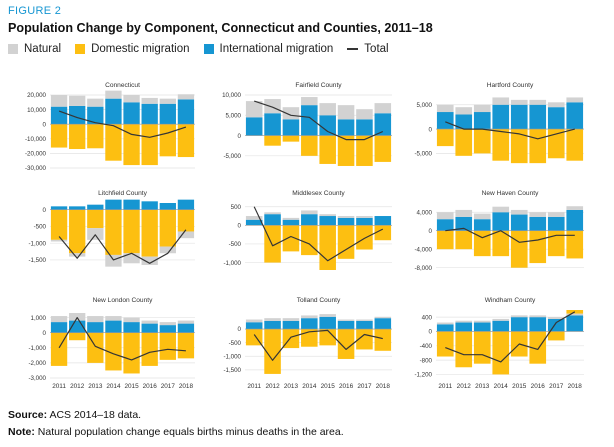  I want to click on panel-5-ytick-label: -8,000, so click(423, 268).